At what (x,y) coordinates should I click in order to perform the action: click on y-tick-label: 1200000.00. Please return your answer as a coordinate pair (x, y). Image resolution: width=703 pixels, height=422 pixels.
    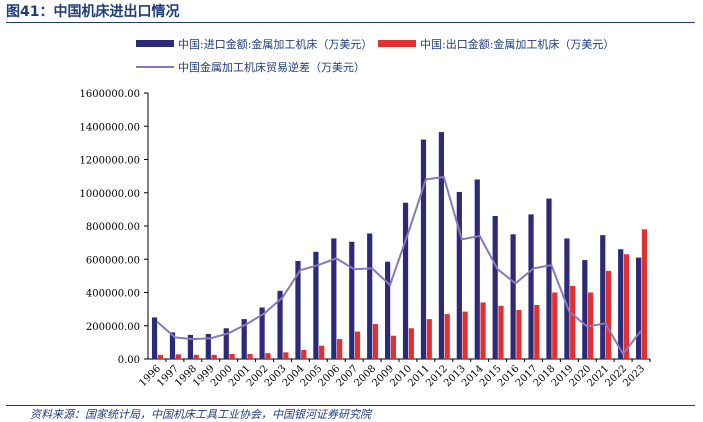
    Looking at the image, I should click on (110, 161).